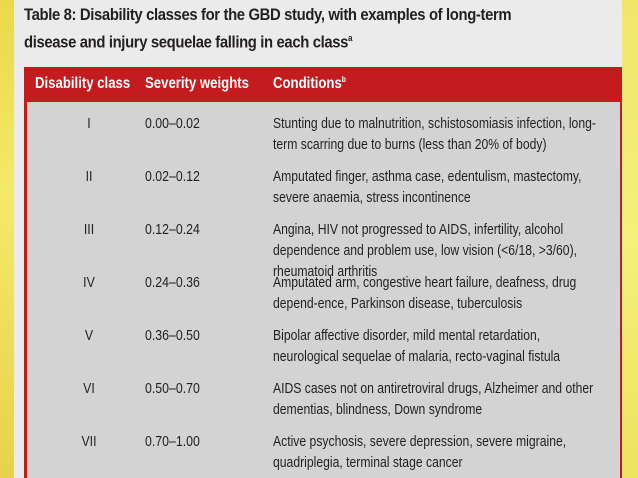 This screenshot has height=478, width=638. What do you see at coordinates (7, 239) in the screenshot?
I see `background-left-strip` at bounding box center [7, 239].